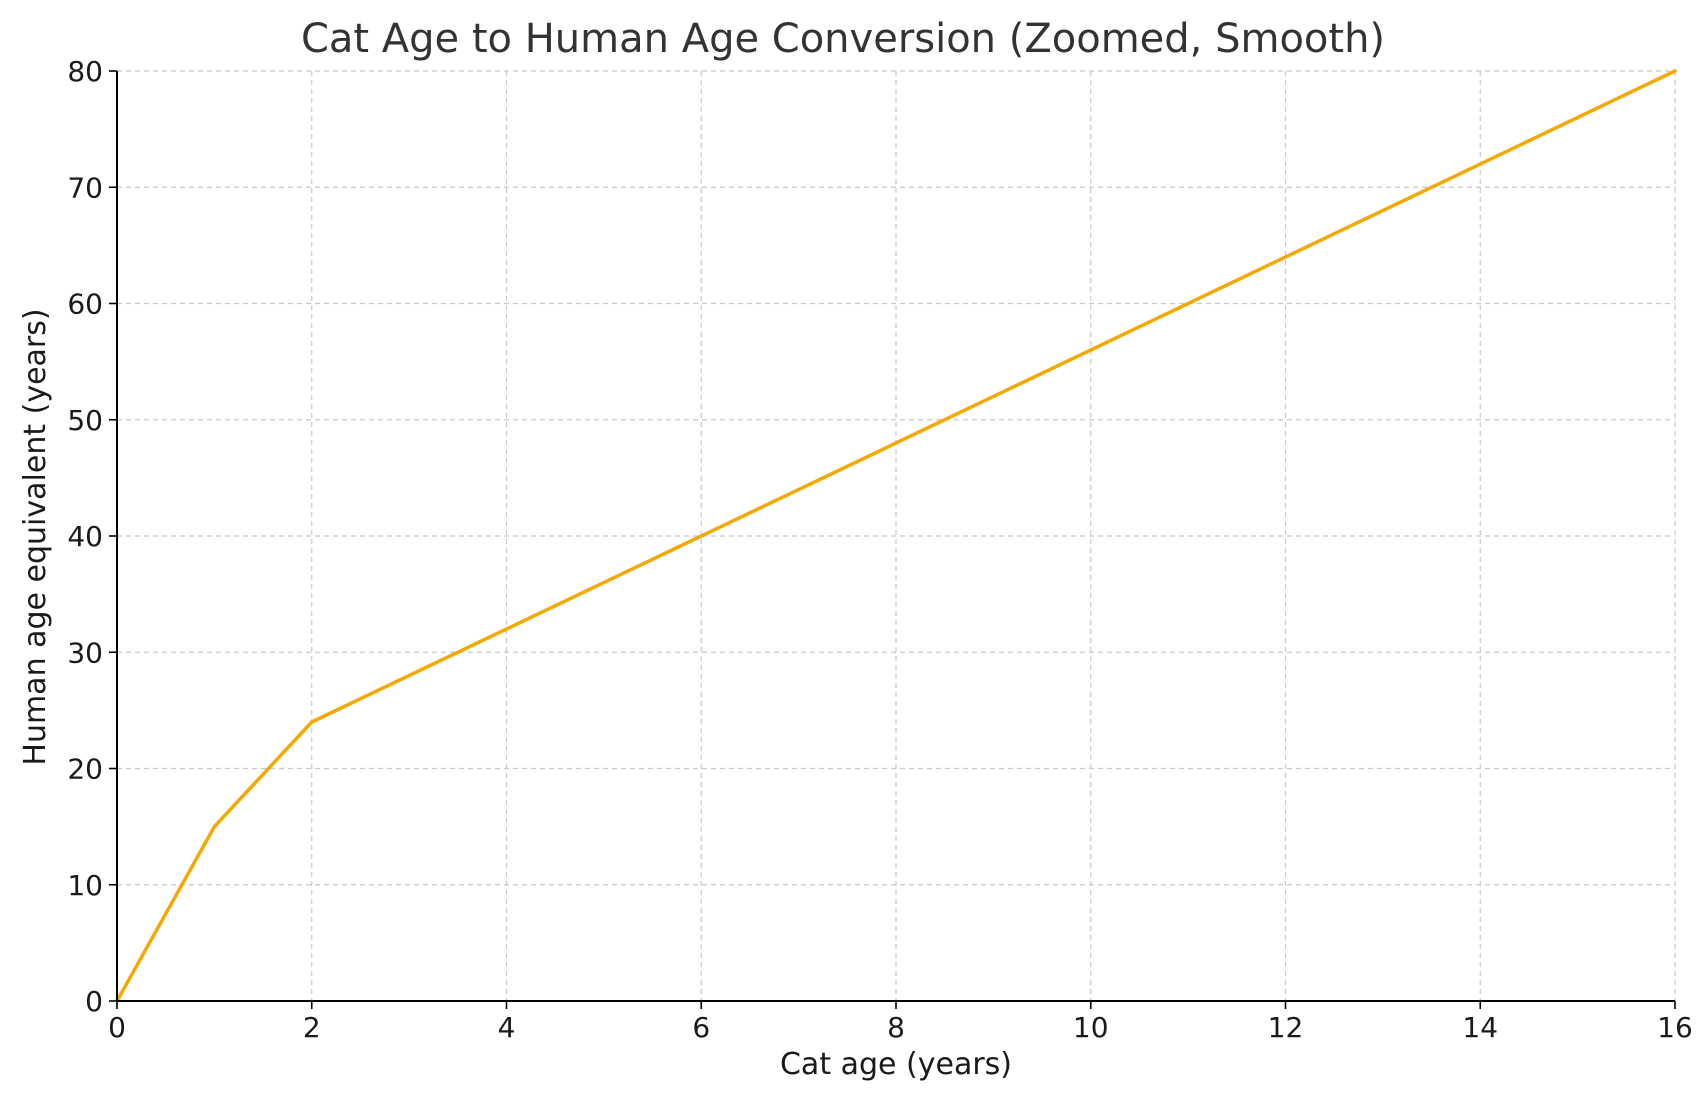 The width and height of the screenshot is (1707, 1101). What do you see at coordinates (85, 71) in the screenshot?
I see `y-tick-label-8: 80` at bounding box center [85, 71].